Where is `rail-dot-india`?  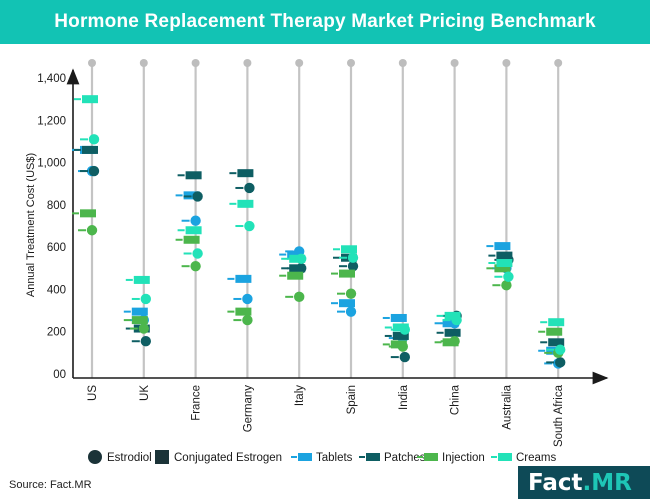
rail-dot-india is located at coordinates (402, 63).